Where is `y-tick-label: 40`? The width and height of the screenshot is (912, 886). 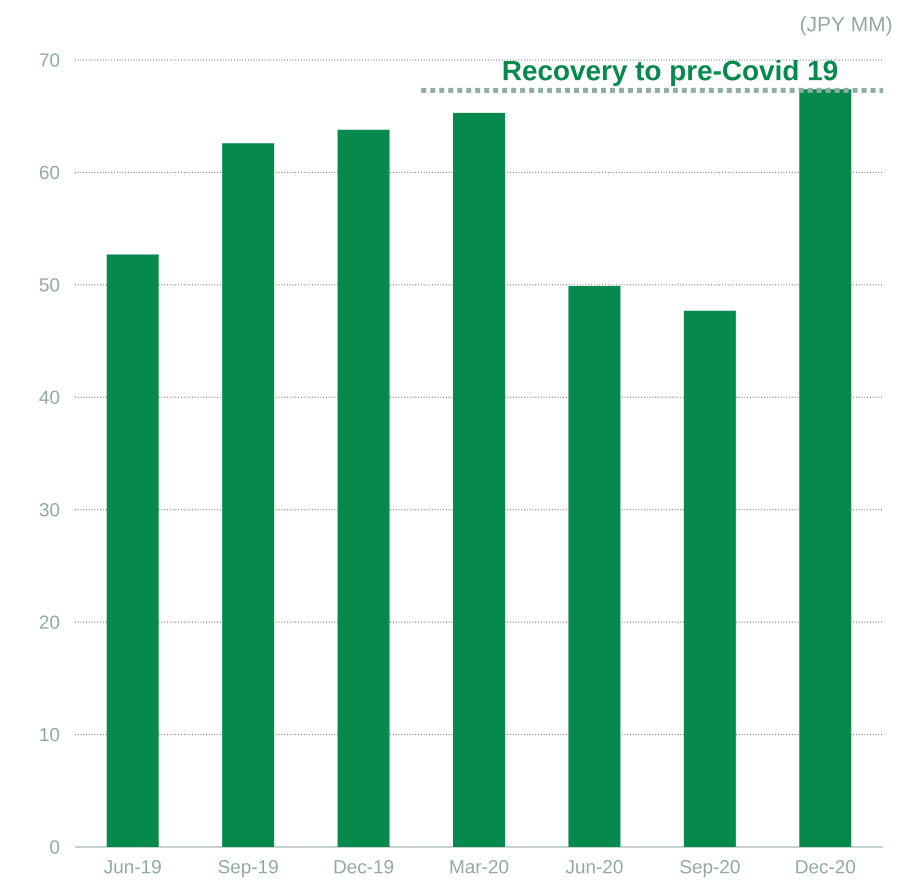
y-tick-label: 40 is located at coordinates (49, 397).